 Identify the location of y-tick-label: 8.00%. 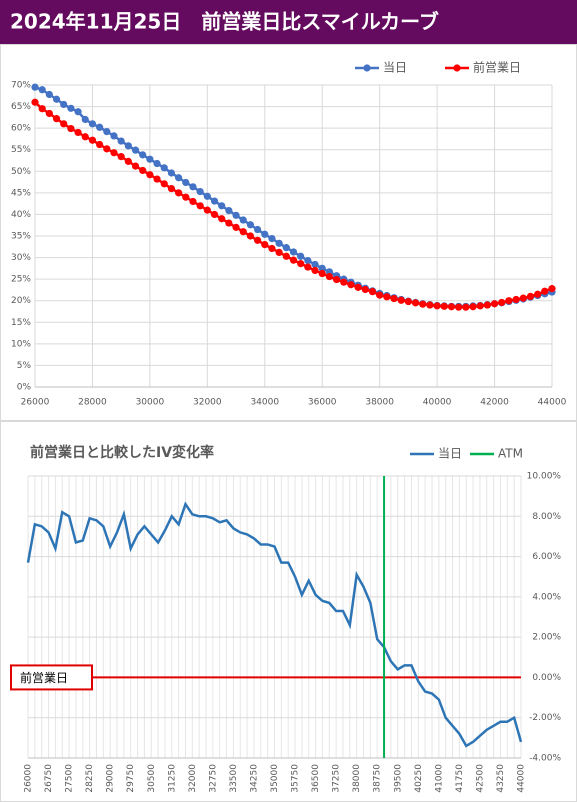
(546, 517).